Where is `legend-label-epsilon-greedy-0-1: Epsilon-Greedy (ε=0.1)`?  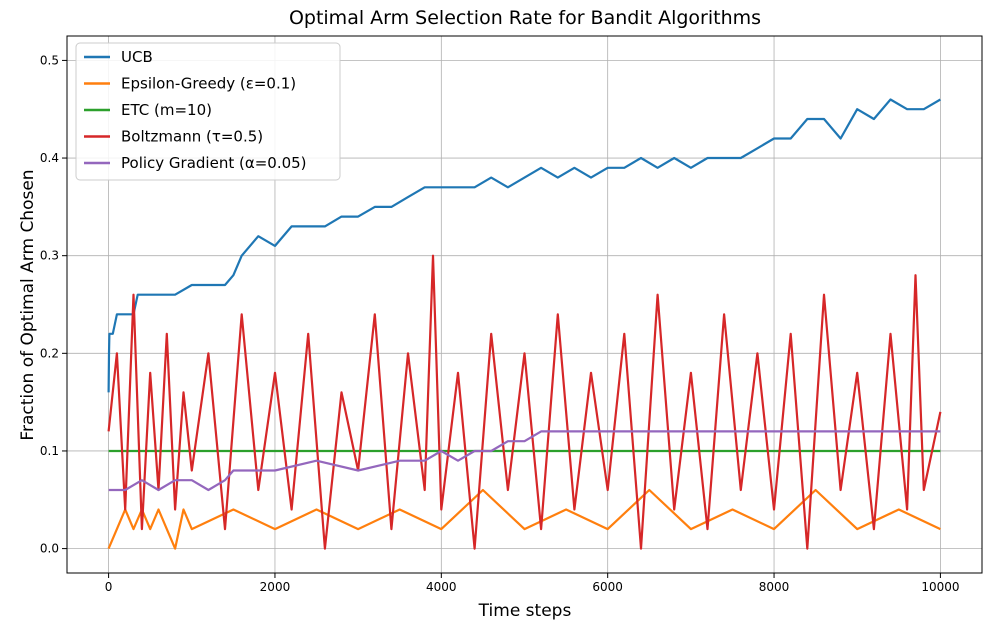 legend-label-epsilon-greedy-0-1: Epsilon-Greedy (ε=0.1) is located at coordinates (208, 84).